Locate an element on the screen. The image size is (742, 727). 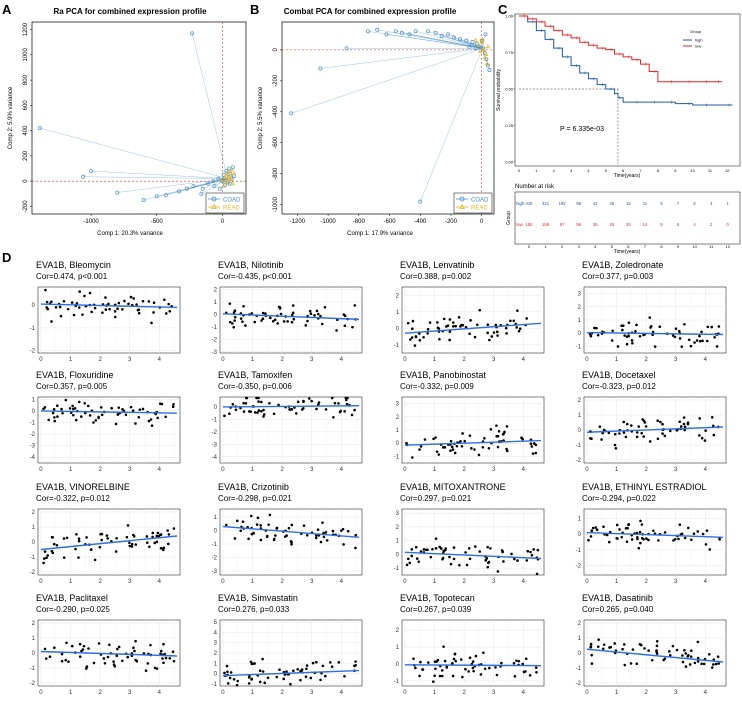
plot-title: EVA1B, Crizotinib is located at coordinates (253, 487).